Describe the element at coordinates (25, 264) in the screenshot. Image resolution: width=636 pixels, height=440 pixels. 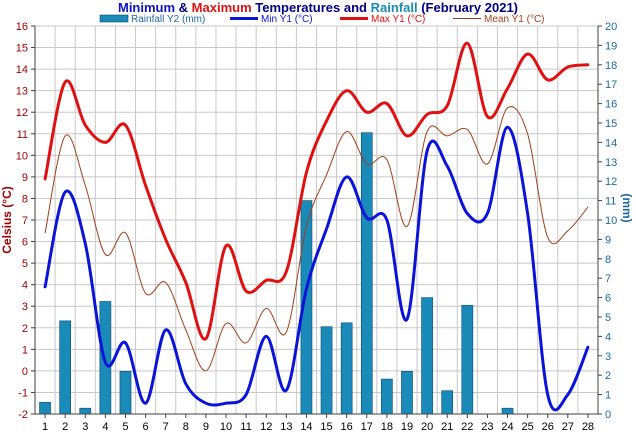
I see `y-tick-label: 5` at that location.